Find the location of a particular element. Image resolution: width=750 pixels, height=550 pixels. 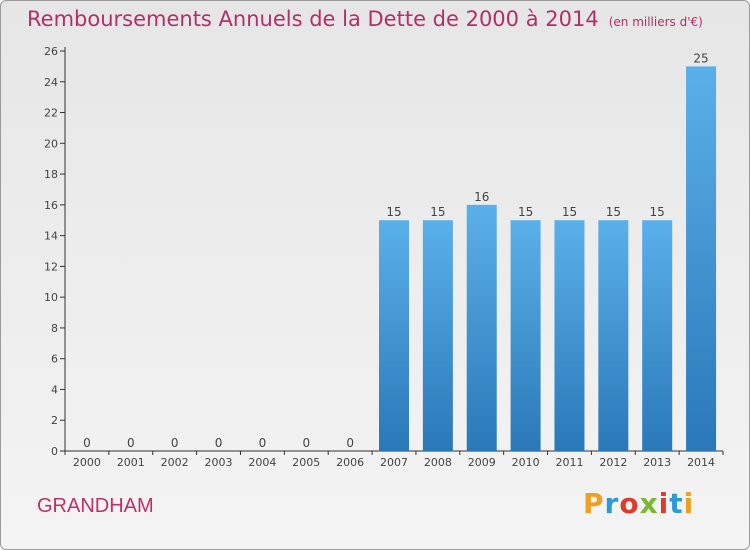

y-tick-label: 6 is located at coordinates (54, 359).